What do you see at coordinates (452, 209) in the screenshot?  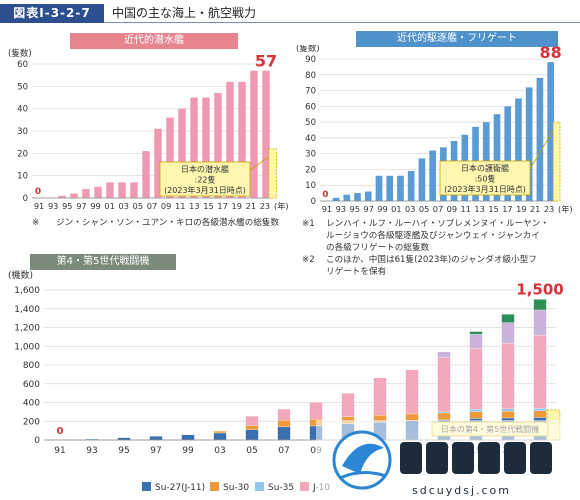 I see `x-tick-label: 09` at bounding box center [452, 209].